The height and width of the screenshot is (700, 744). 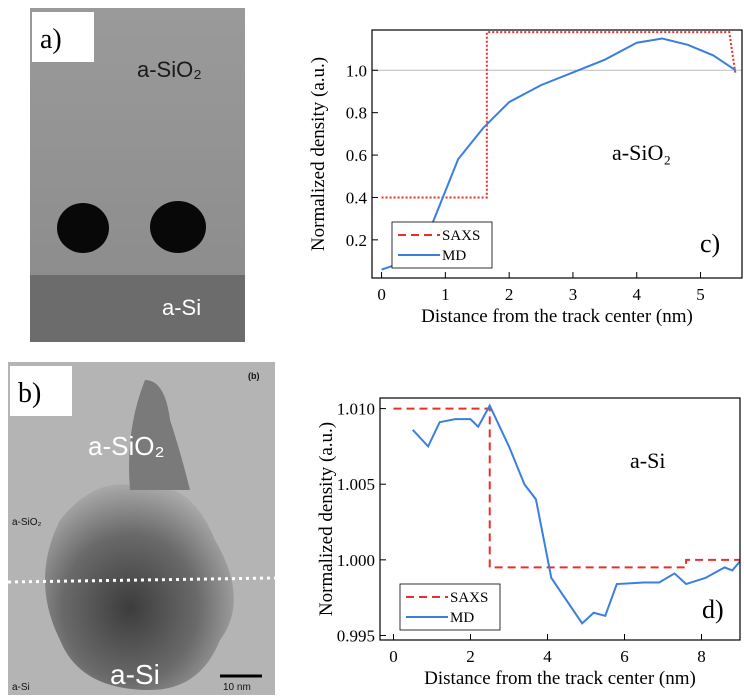 What do you see at coordinates (356, 635) in the screenshot?
I see `y-tick-label: 0.995` at bounding box center [356, 635].